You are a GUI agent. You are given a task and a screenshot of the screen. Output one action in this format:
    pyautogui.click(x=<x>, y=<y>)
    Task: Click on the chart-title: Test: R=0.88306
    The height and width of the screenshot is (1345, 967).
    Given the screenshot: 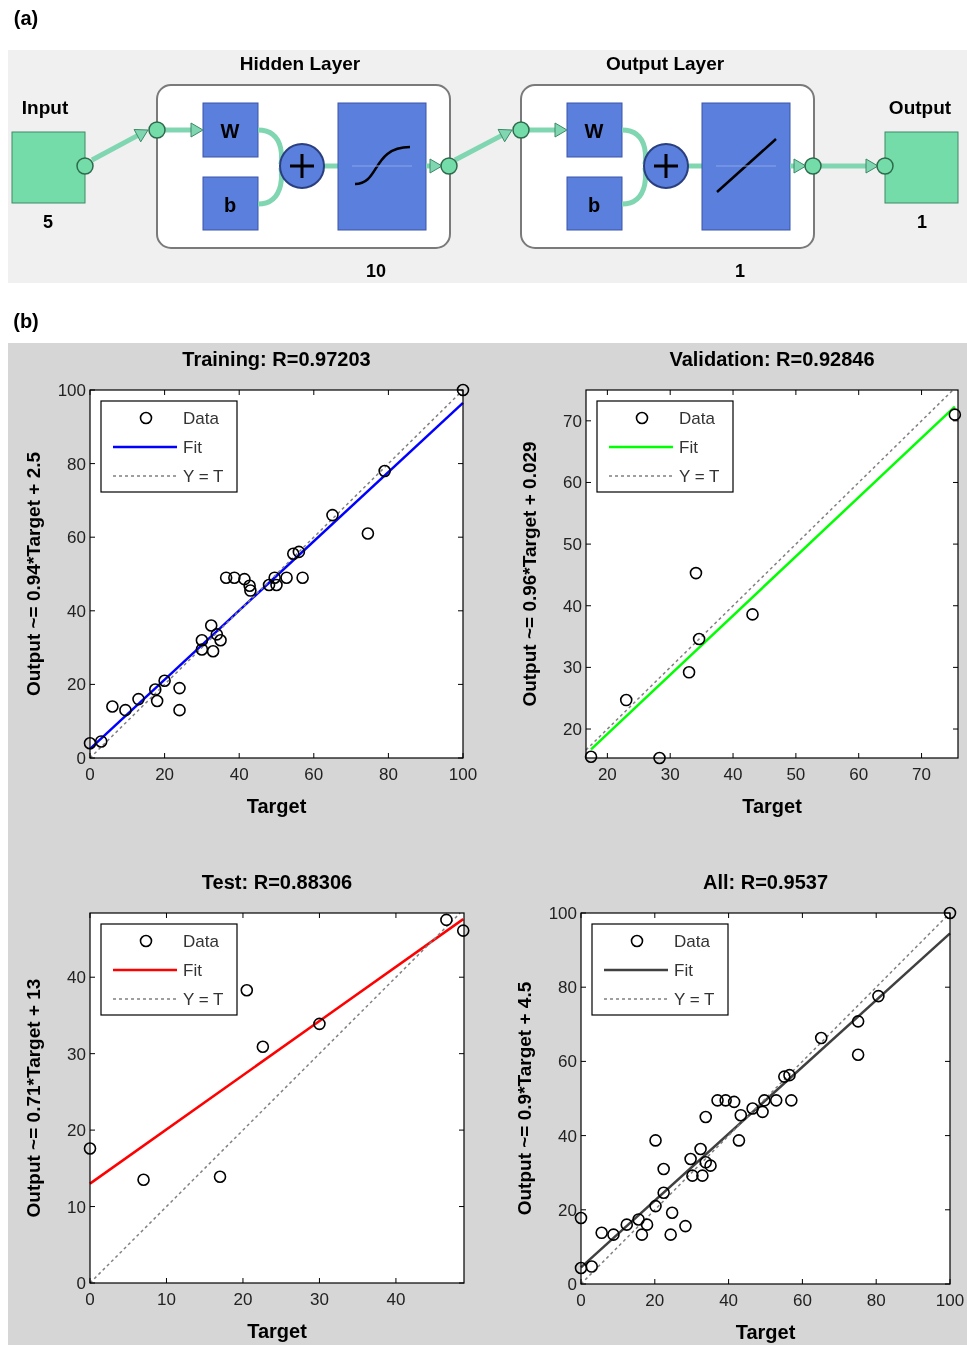 What is the action you would take?
    pyautogui.click(x=277, y=882)
    